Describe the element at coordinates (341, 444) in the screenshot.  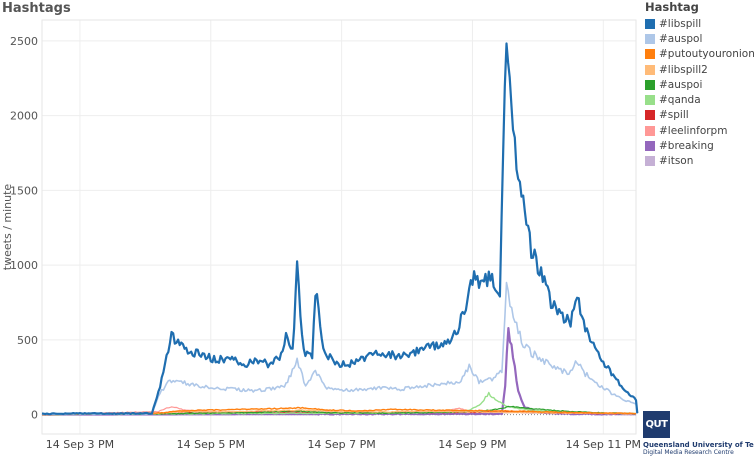
I see `x-tick-label: 14 Sep 7 PM` at that location.